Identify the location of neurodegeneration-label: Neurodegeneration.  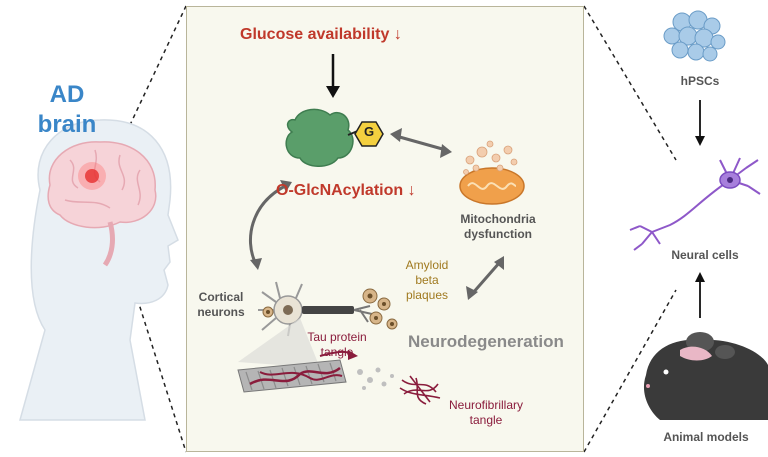
(486, 341).